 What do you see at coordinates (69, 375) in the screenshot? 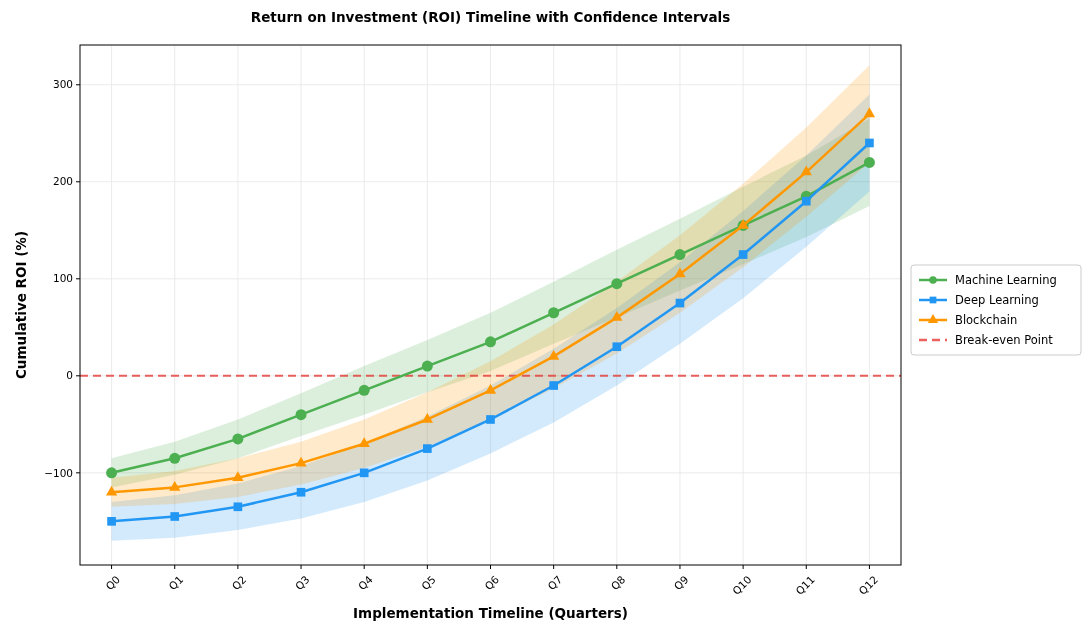
I see `y-tick-label: 0` at bounding box center [69, 375].